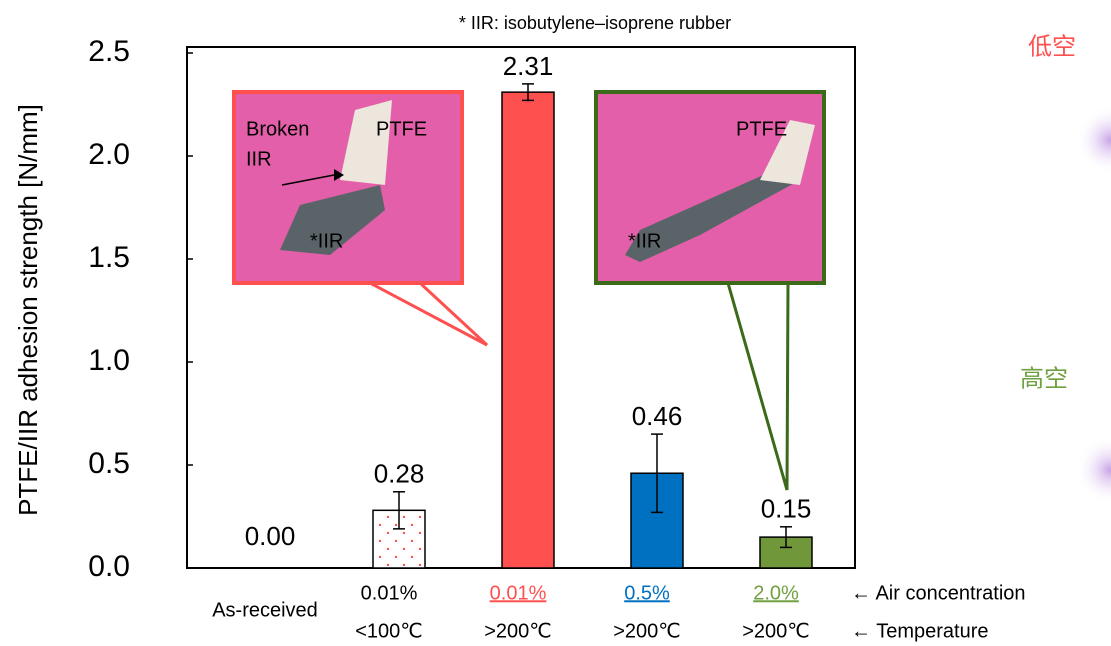 The width and height of the screenshot is (1111, 646). I want to click on y-axis-label: PTFE/IIR adhesion strength [N/mm], so click(28, 310).